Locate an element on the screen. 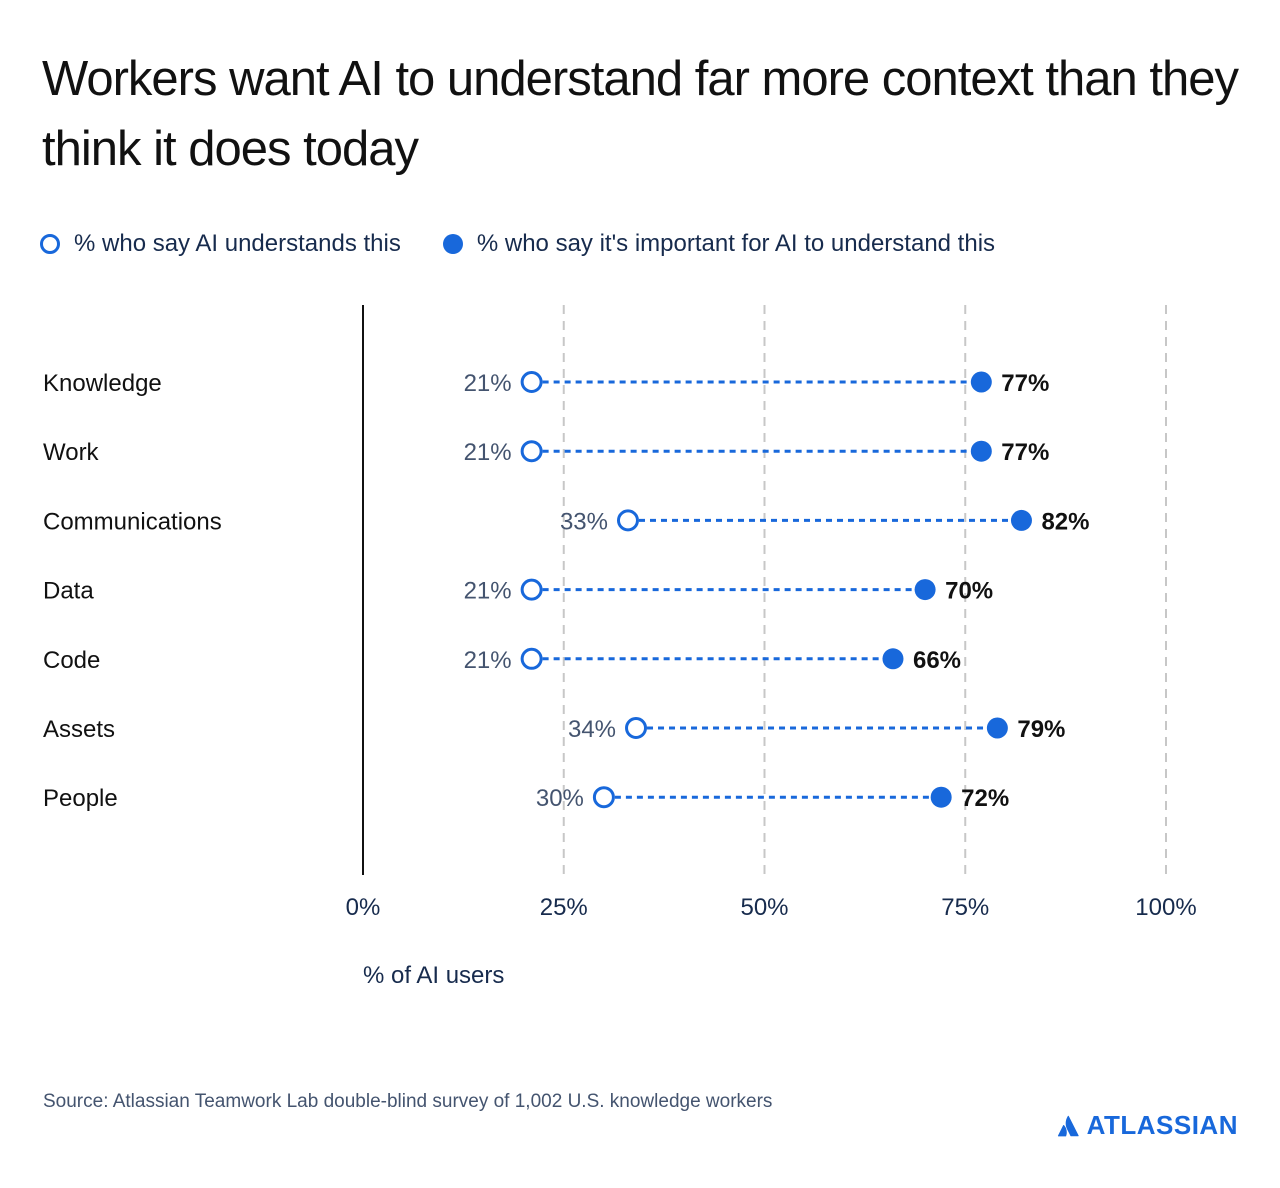 This screenshot has width=1280, height=1188. x-tick-label: 50% is located at coordinates (764, 907).